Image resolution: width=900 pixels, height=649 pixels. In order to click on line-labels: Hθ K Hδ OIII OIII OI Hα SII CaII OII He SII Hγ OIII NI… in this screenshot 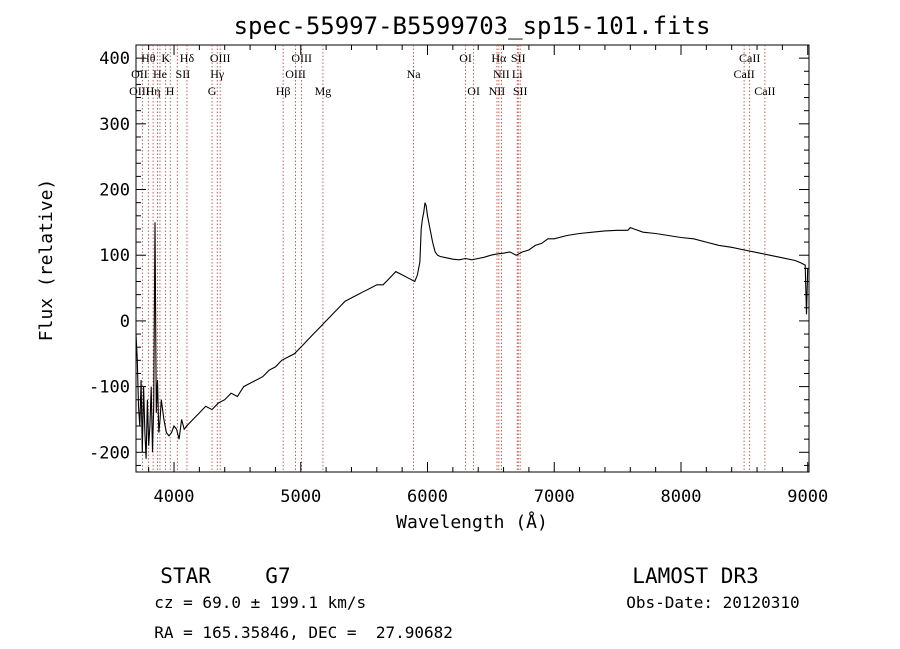, I will do `click(452, 74)`.